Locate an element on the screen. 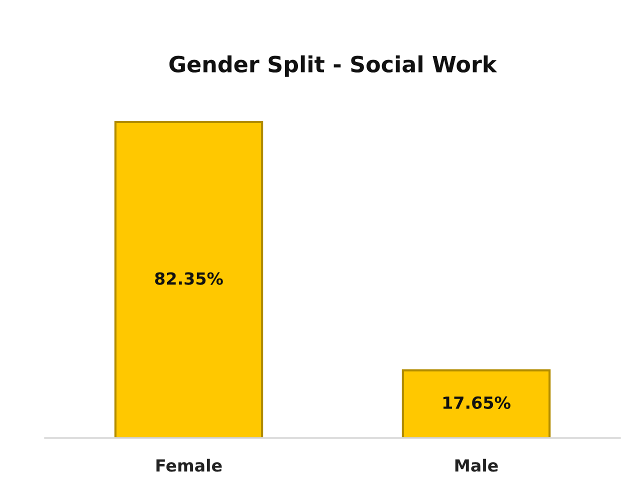  chart-title: Gender Split - Social Work is located at coordinates (333, 66).